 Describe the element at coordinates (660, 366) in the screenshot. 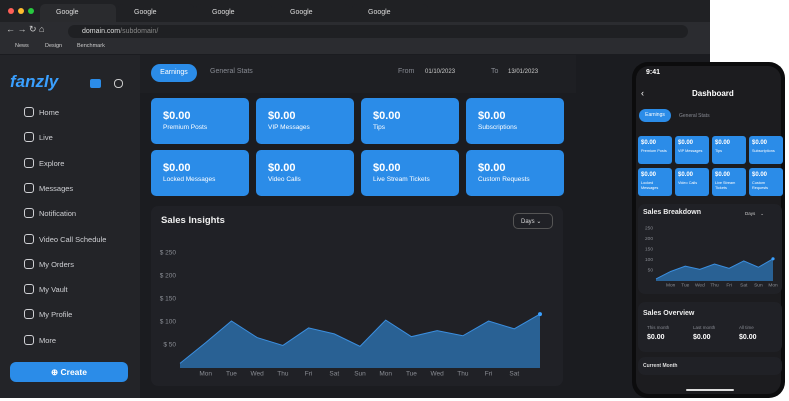

I see `current-month: Current Month` at that location.